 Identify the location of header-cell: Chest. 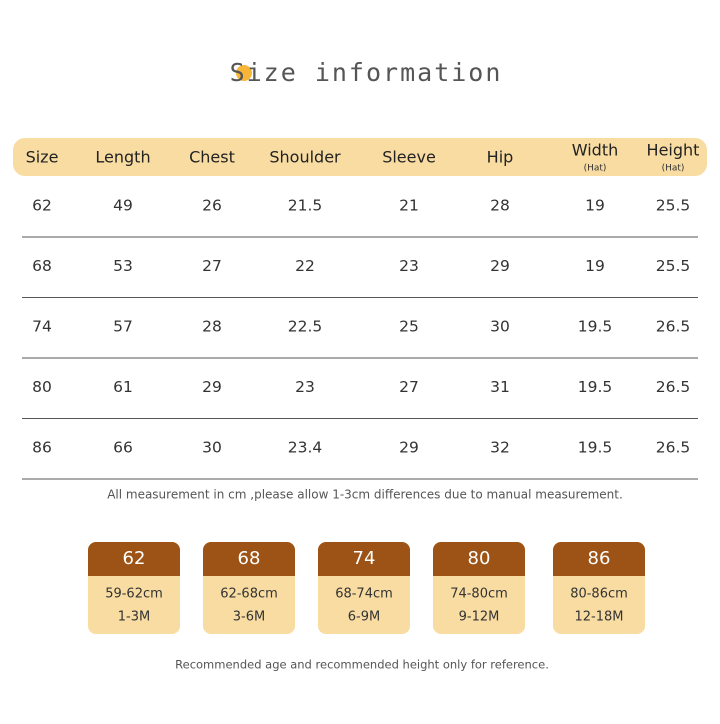
(212, 157).